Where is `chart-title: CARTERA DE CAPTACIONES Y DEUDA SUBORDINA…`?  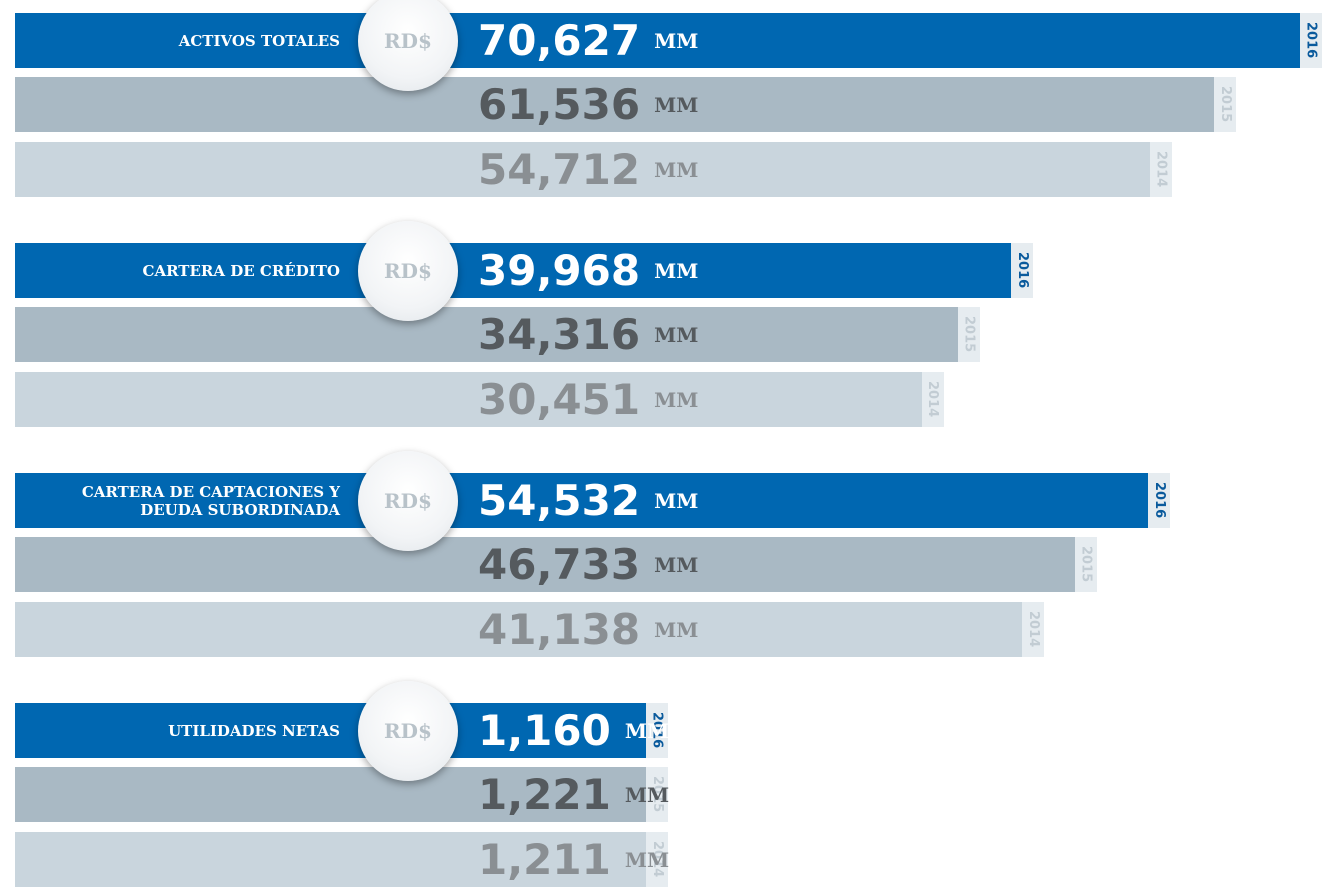
chart-title: CARTERA DE CAPTACIONES Y DEUDA SUBORDINA… is located at coordinates (210, 500).